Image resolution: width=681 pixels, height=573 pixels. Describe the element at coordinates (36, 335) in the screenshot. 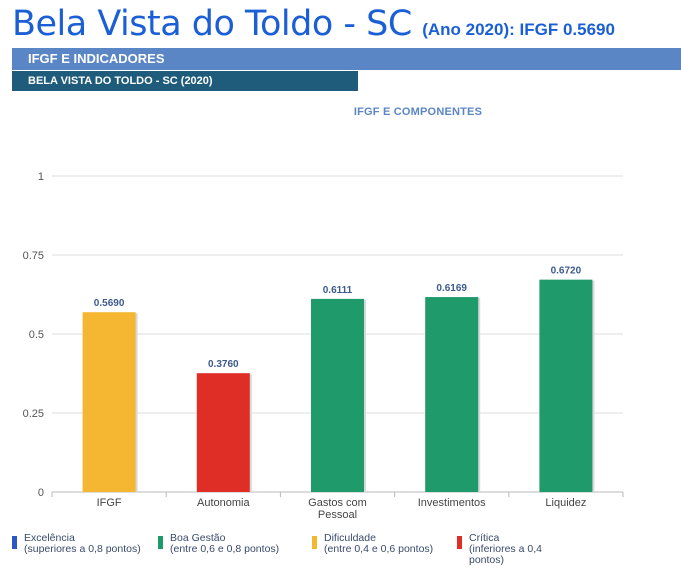

I see `y-tick-label: 0.5` at that location.